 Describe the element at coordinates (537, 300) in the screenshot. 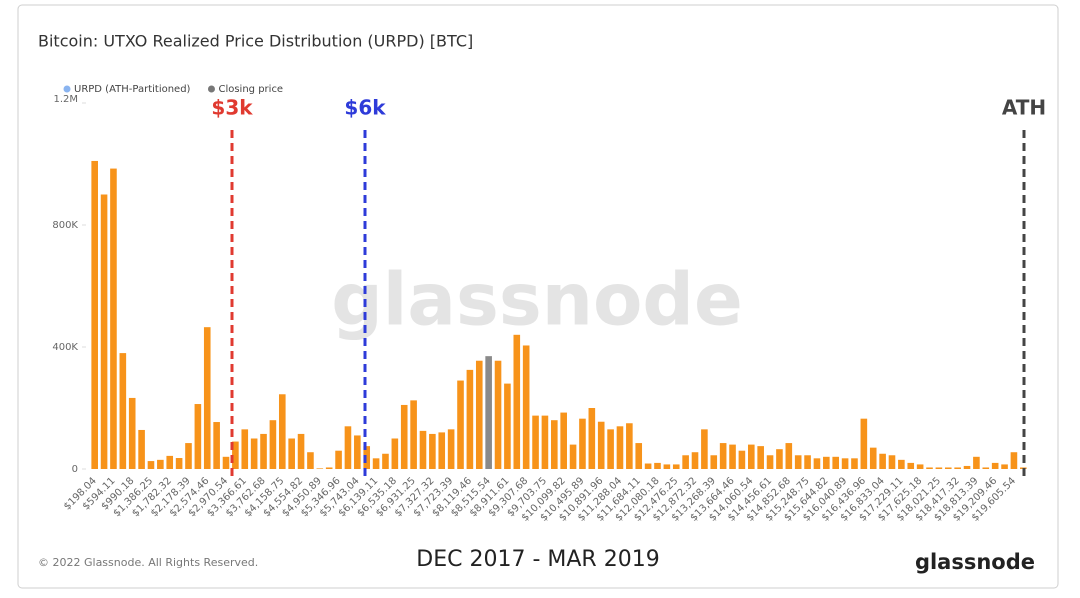

I see `watermark: glassnode` at that location.